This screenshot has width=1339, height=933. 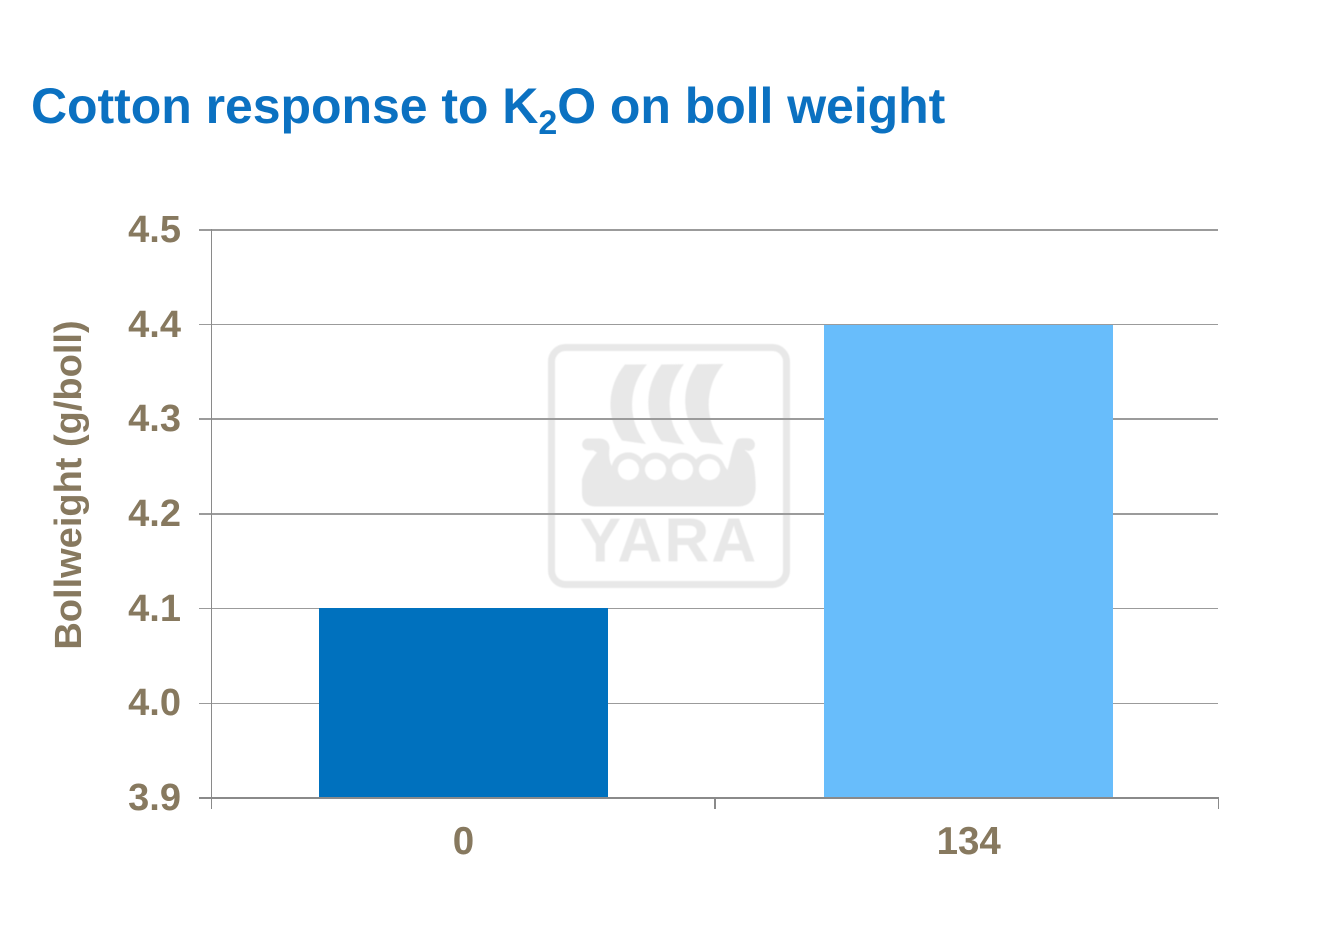 I want to click on svg-text: YARA, so click(x=669, y=541).